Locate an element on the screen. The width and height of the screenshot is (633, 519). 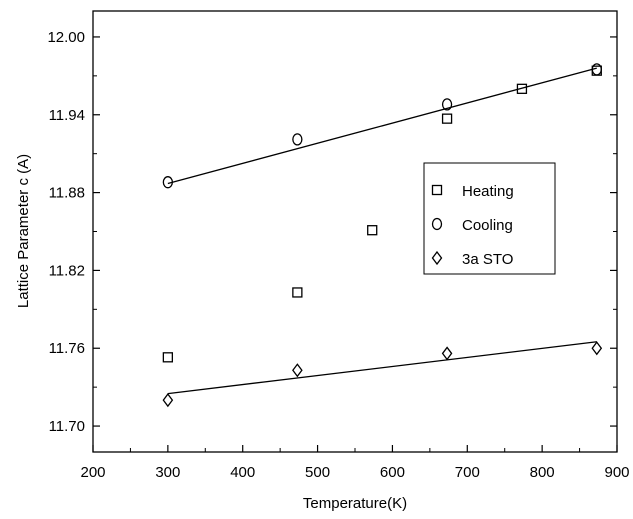
x-tick-label: 400 is located at coordinates (242, 472).